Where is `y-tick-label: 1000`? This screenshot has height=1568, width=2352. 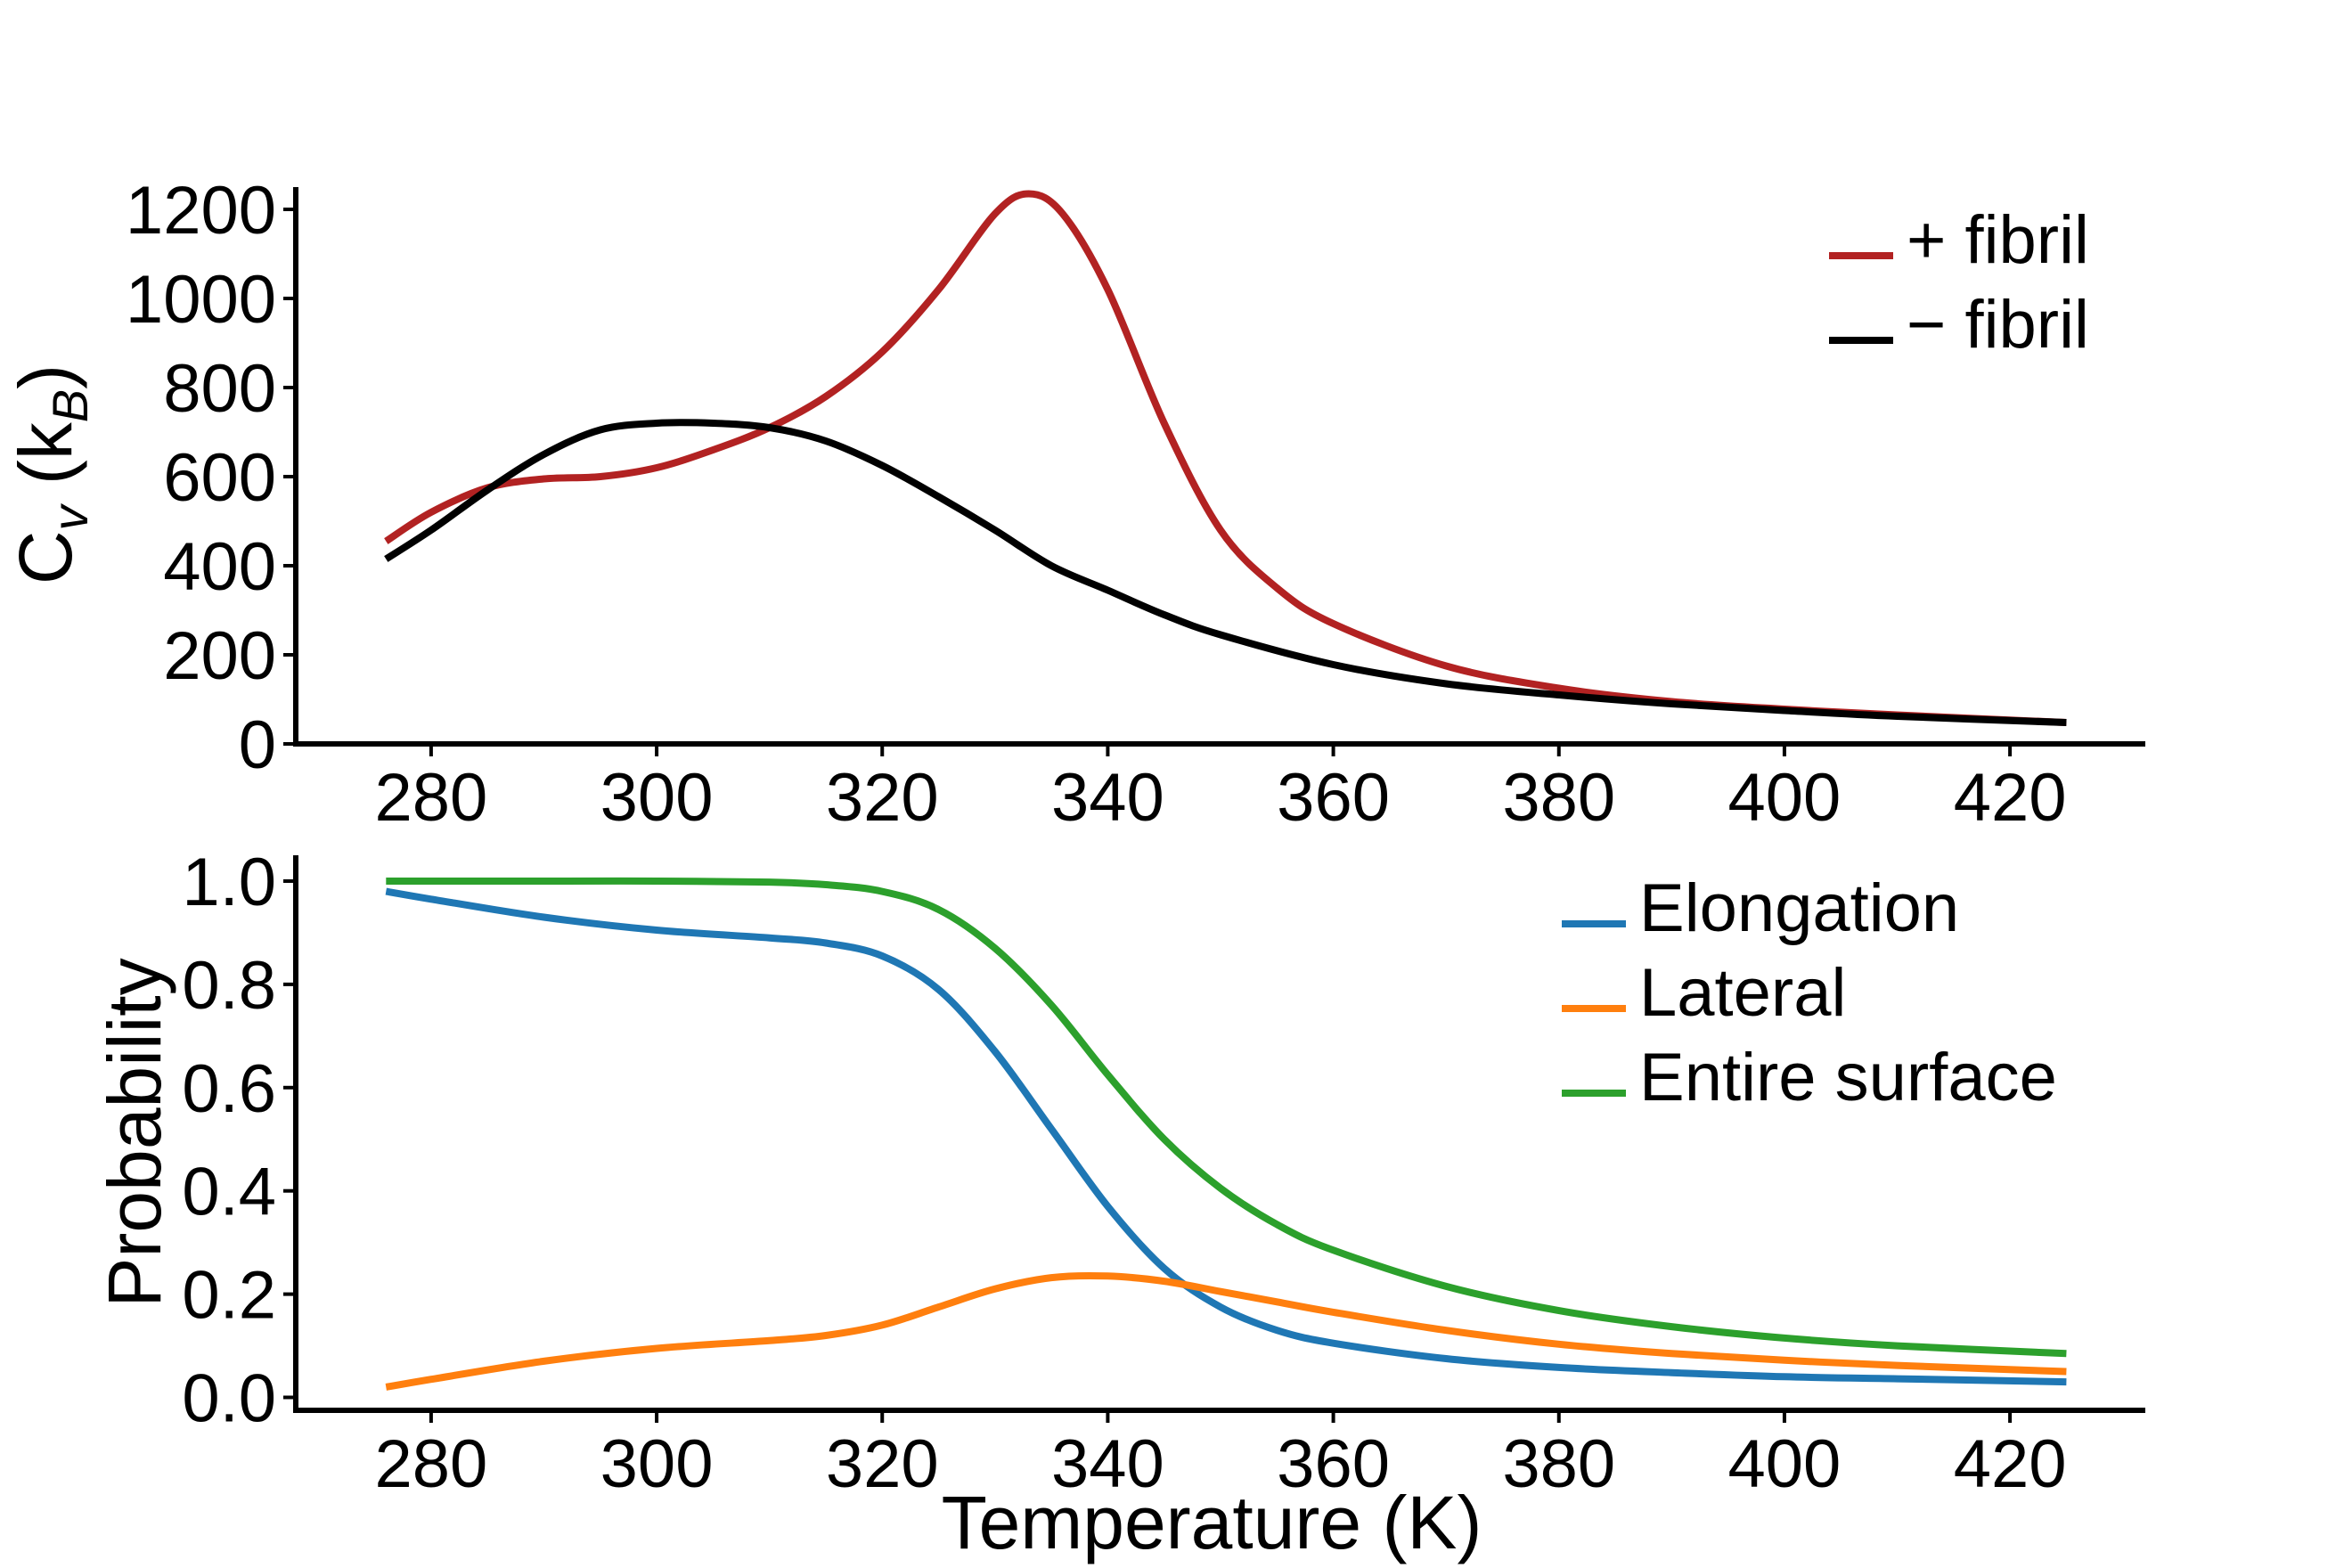 y-tick-label: 1000 is located at coordinates (201, 300).